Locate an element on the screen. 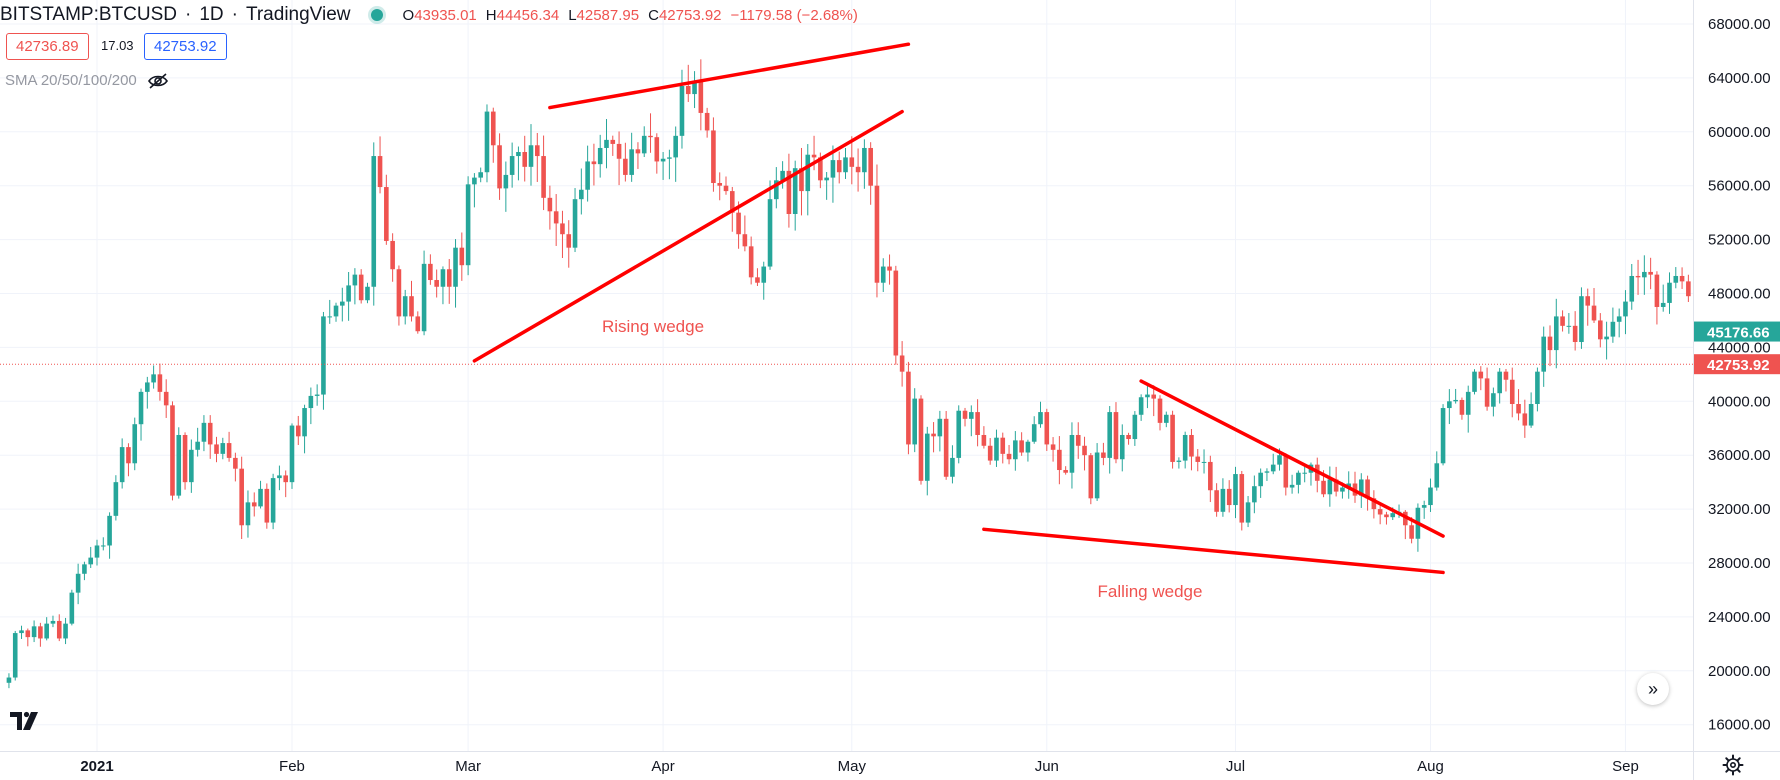  gear-icon is located at coordinates (1733, 765).